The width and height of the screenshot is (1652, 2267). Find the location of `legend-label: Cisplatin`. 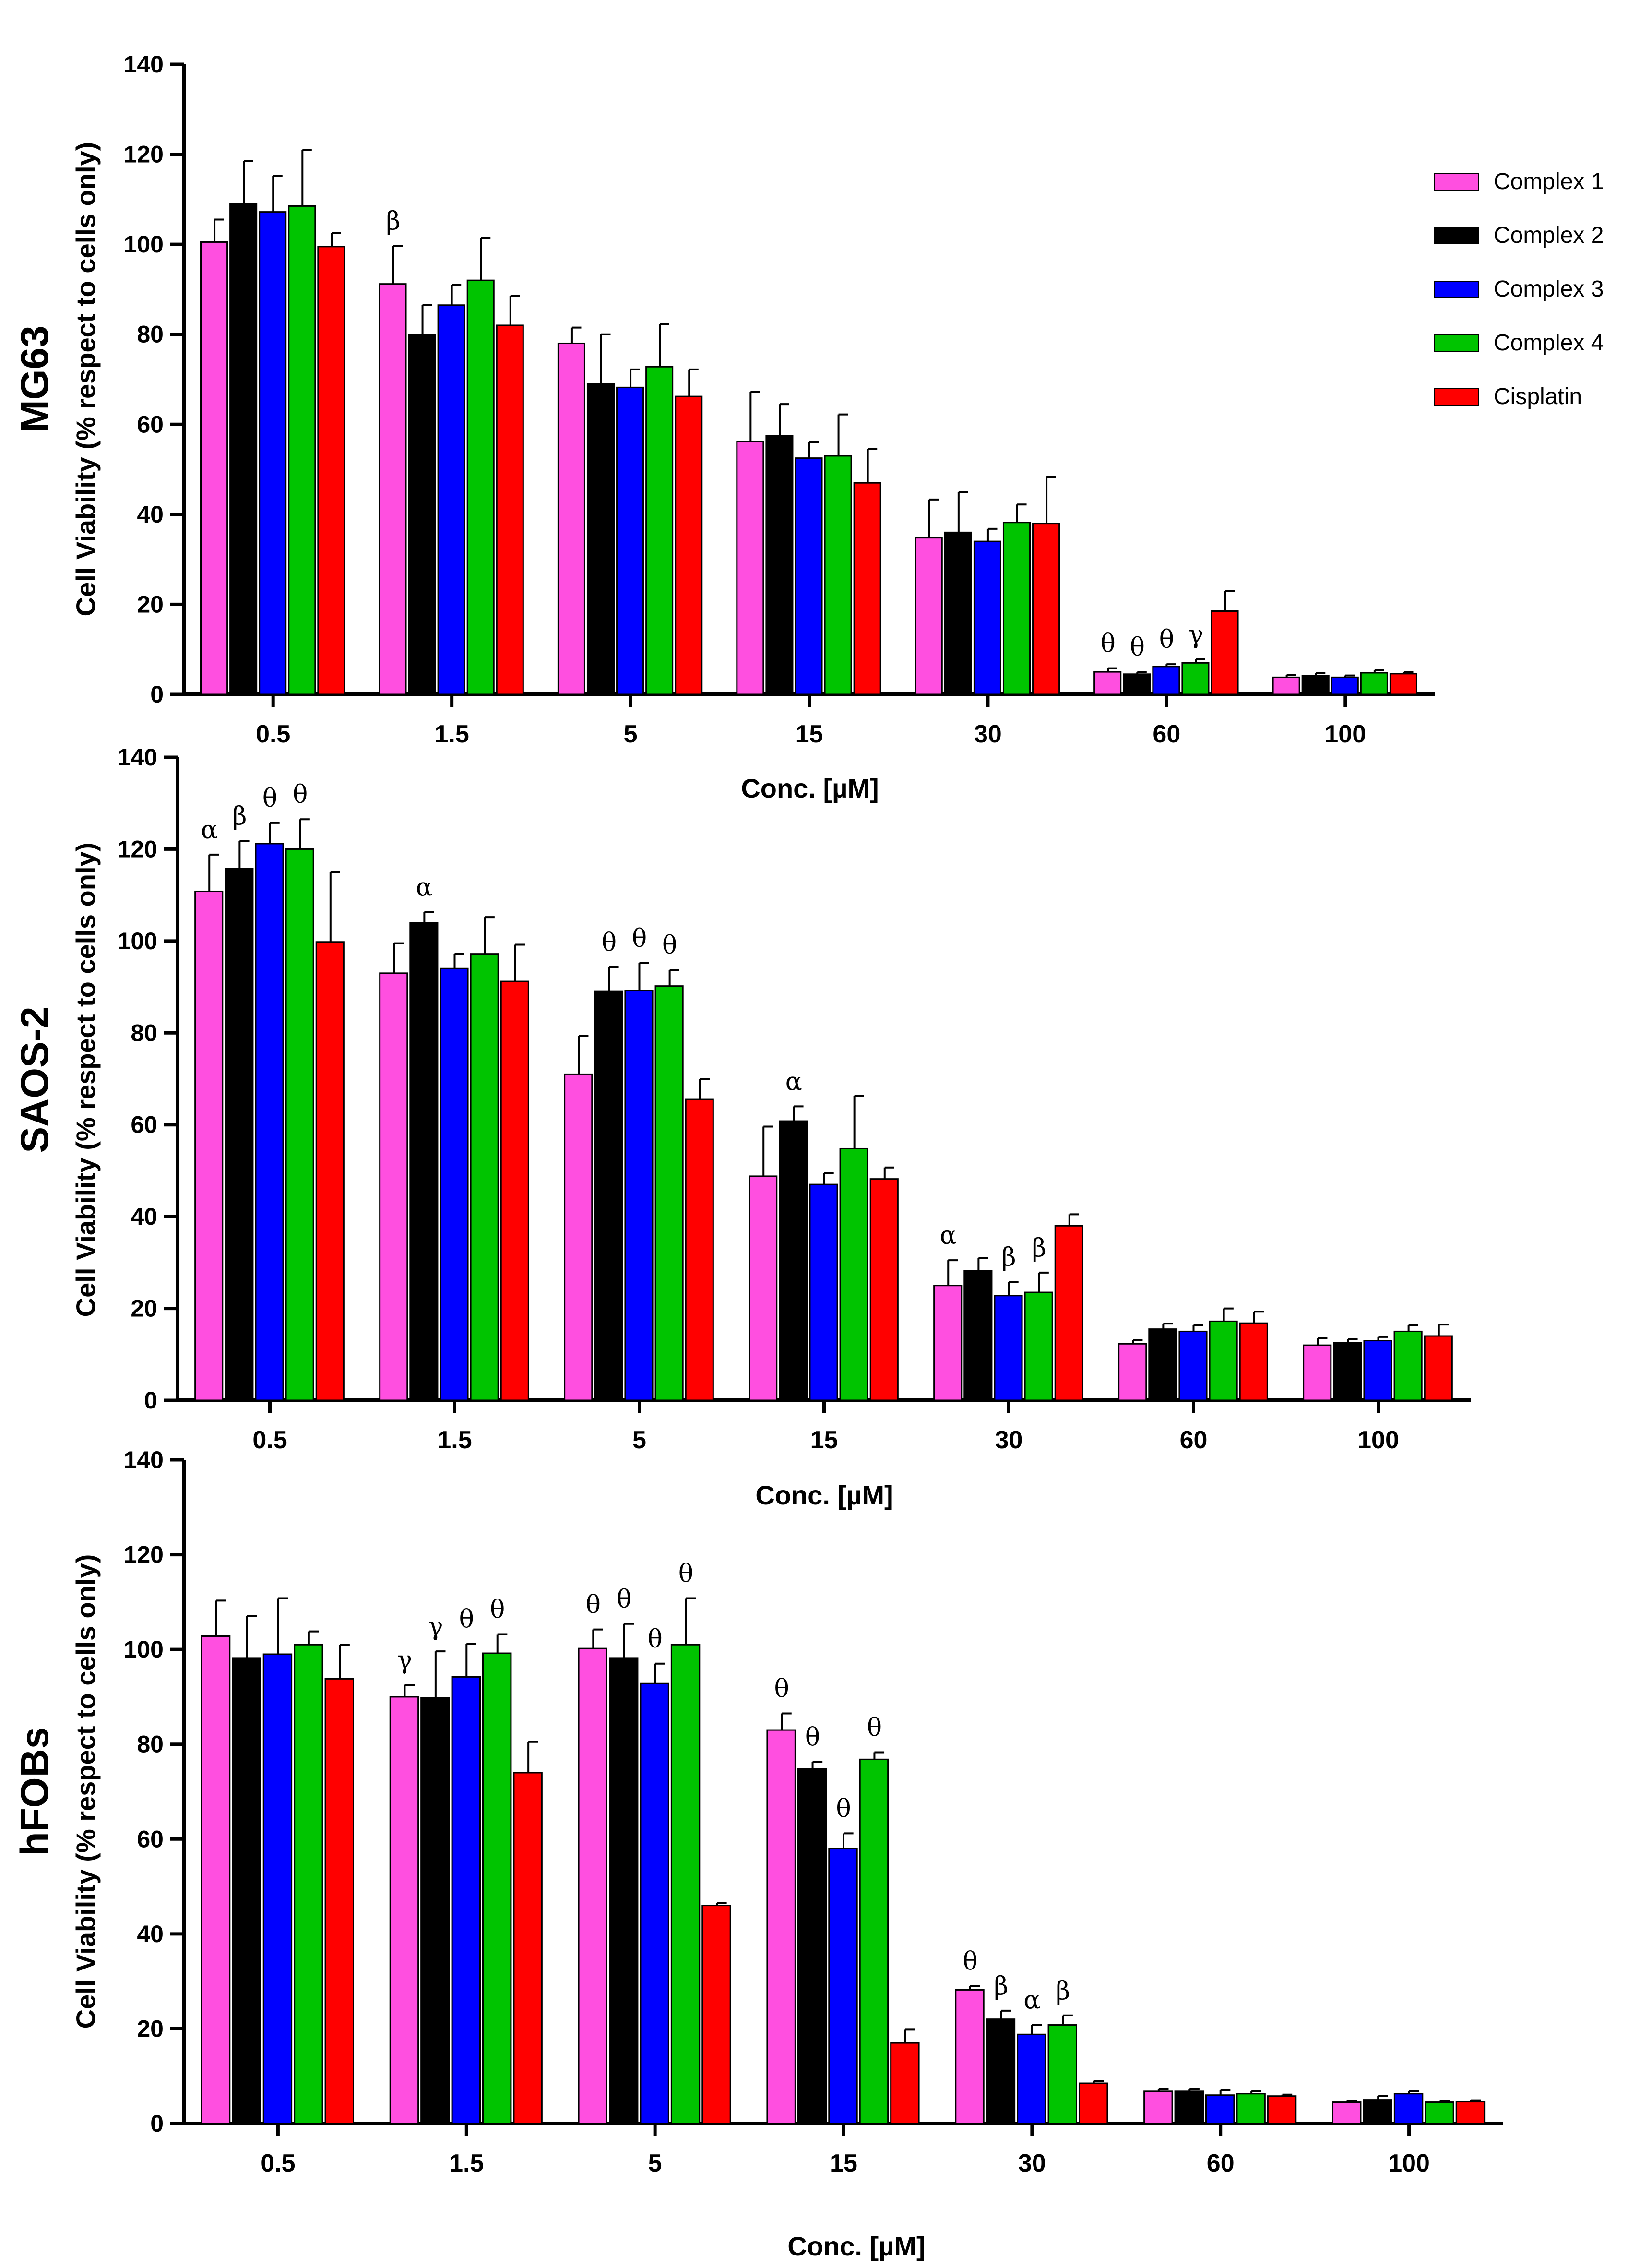

legend-label: Cisplatin is located at coordinates (1538, 396).